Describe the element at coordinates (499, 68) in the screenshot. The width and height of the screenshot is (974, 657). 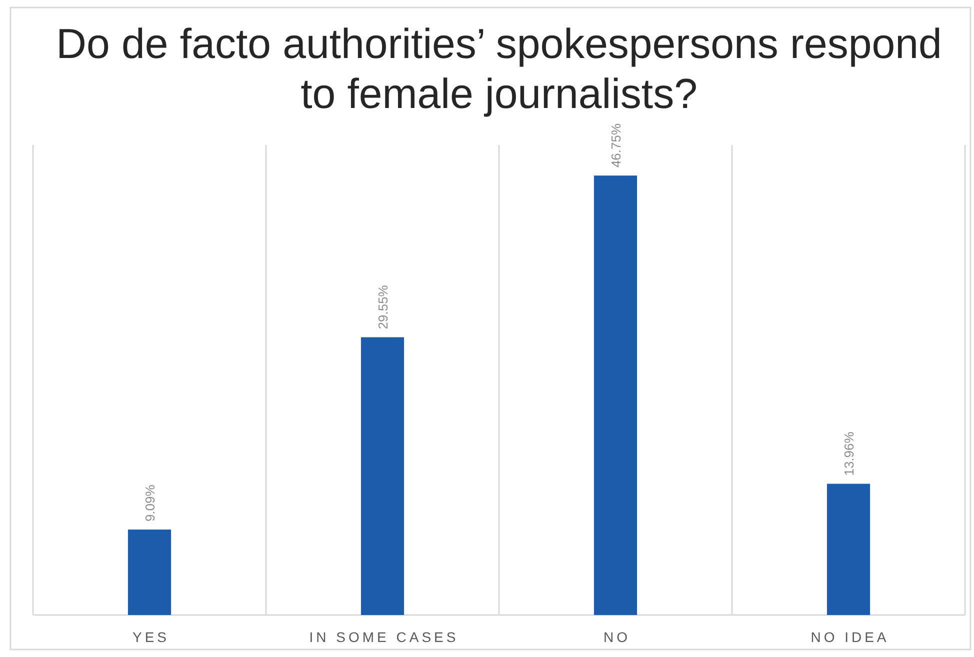
I see `chart-title: Do de facto authorities’ spokespersons respond to female journalists?` at that location.